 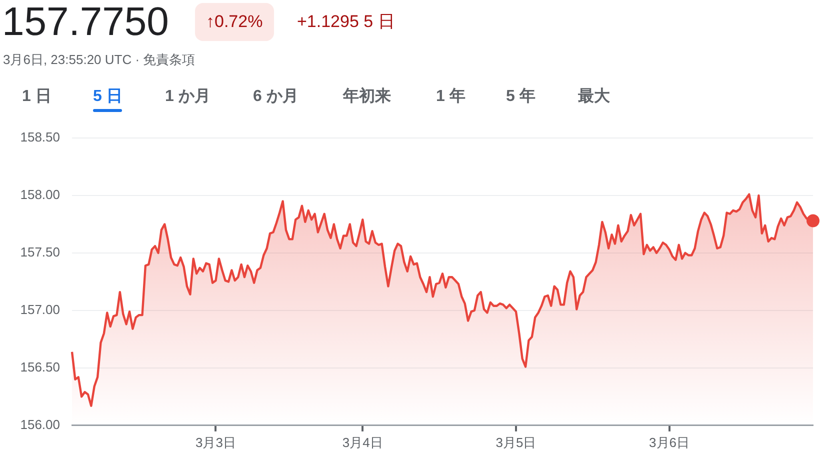 What do you see at coordinates (669, 442) in the screenshot?
I see `x-tick-label: 3月6日` at bounding box center [669, 442].